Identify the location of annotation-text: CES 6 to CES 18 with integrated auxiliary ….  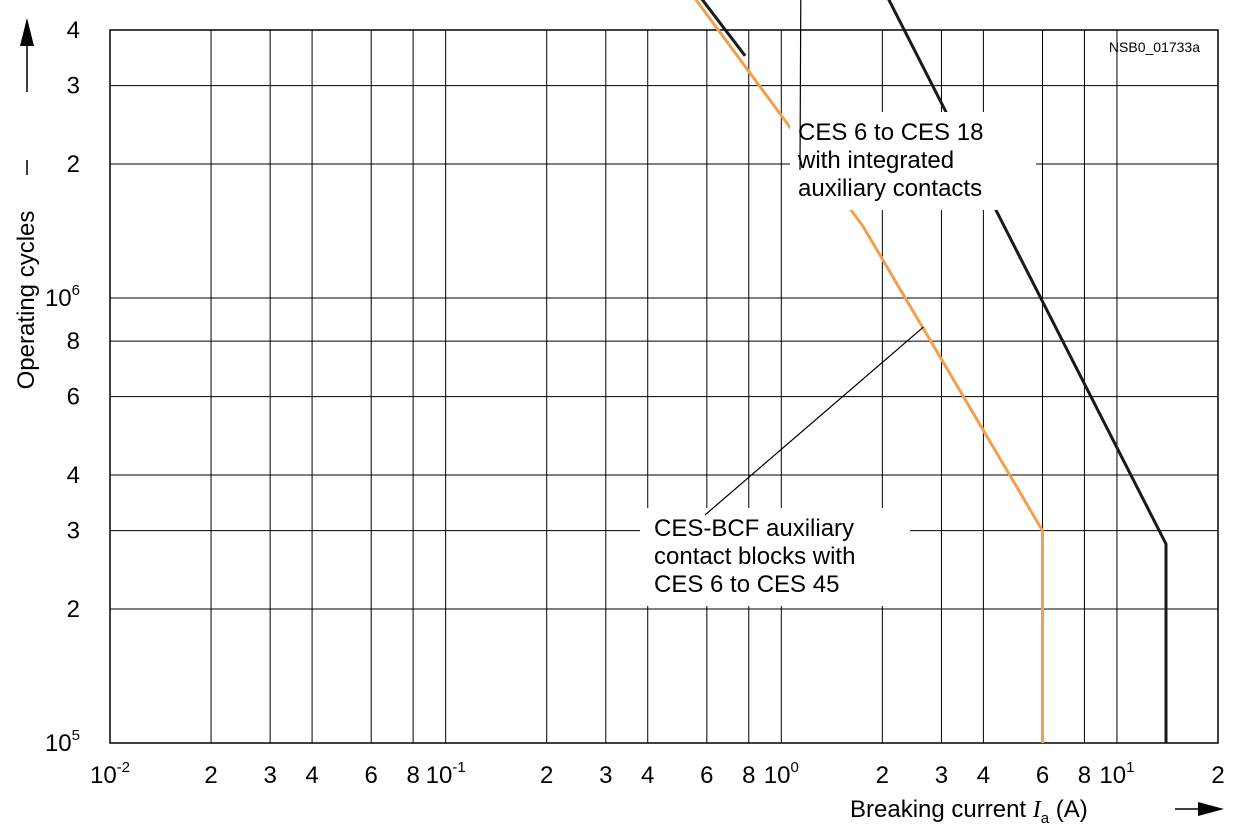
(890, 160).